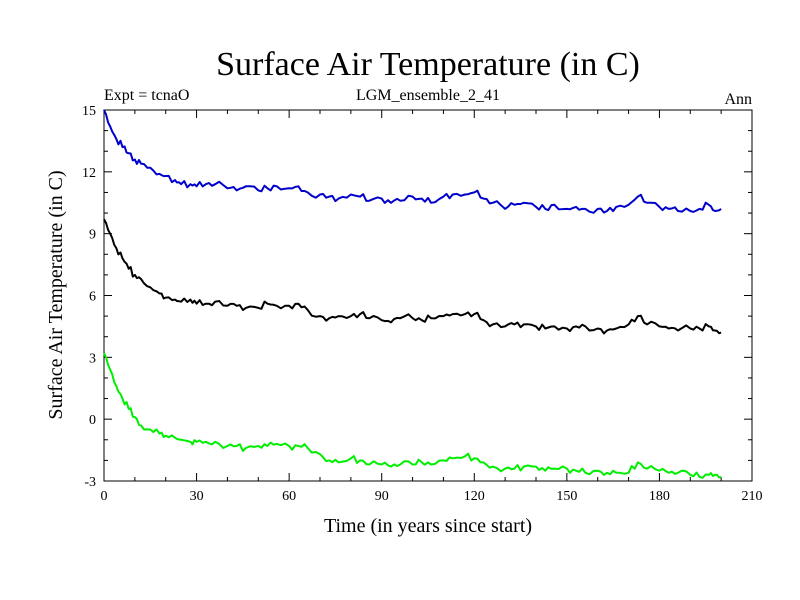  I want to click on x-tick-label: 210, so click(752, 496).